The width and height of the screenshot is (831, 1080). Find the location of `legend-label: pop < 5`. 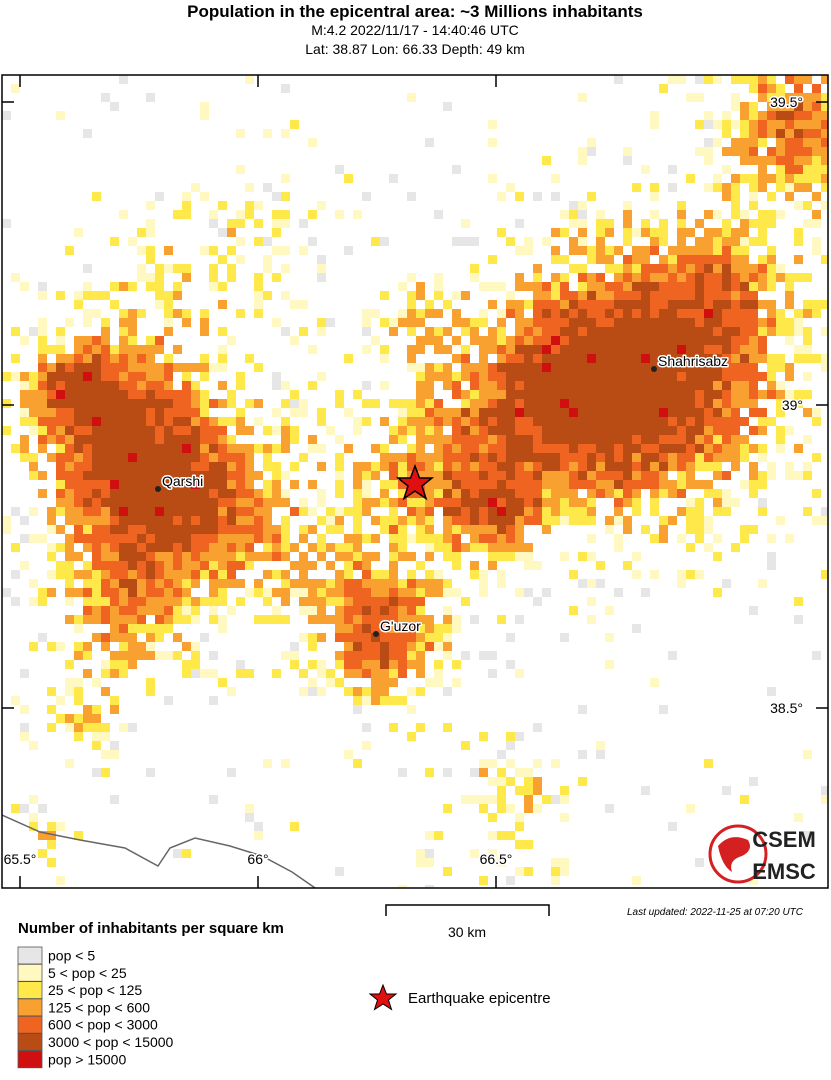

legend-label: pop < 5 is located at coordinates (71, 956).